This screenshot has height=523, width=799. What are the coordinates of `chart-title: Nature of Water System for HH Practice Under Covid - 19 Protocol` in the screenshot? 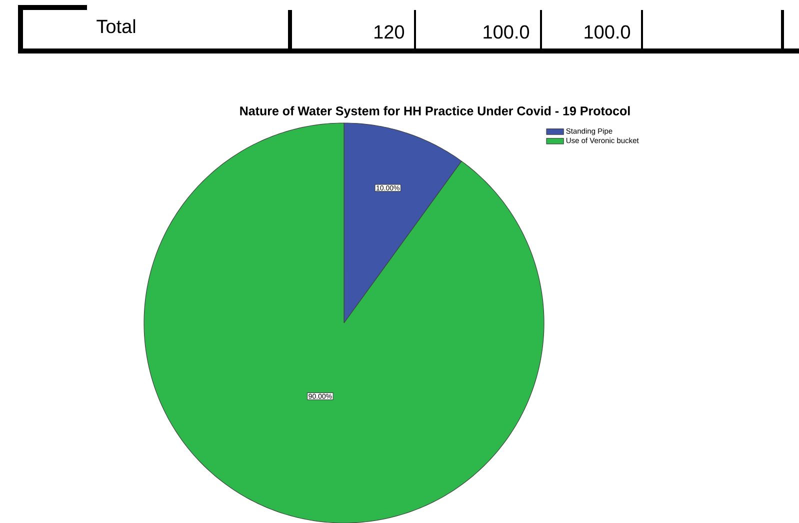 It's located at (435, 112).